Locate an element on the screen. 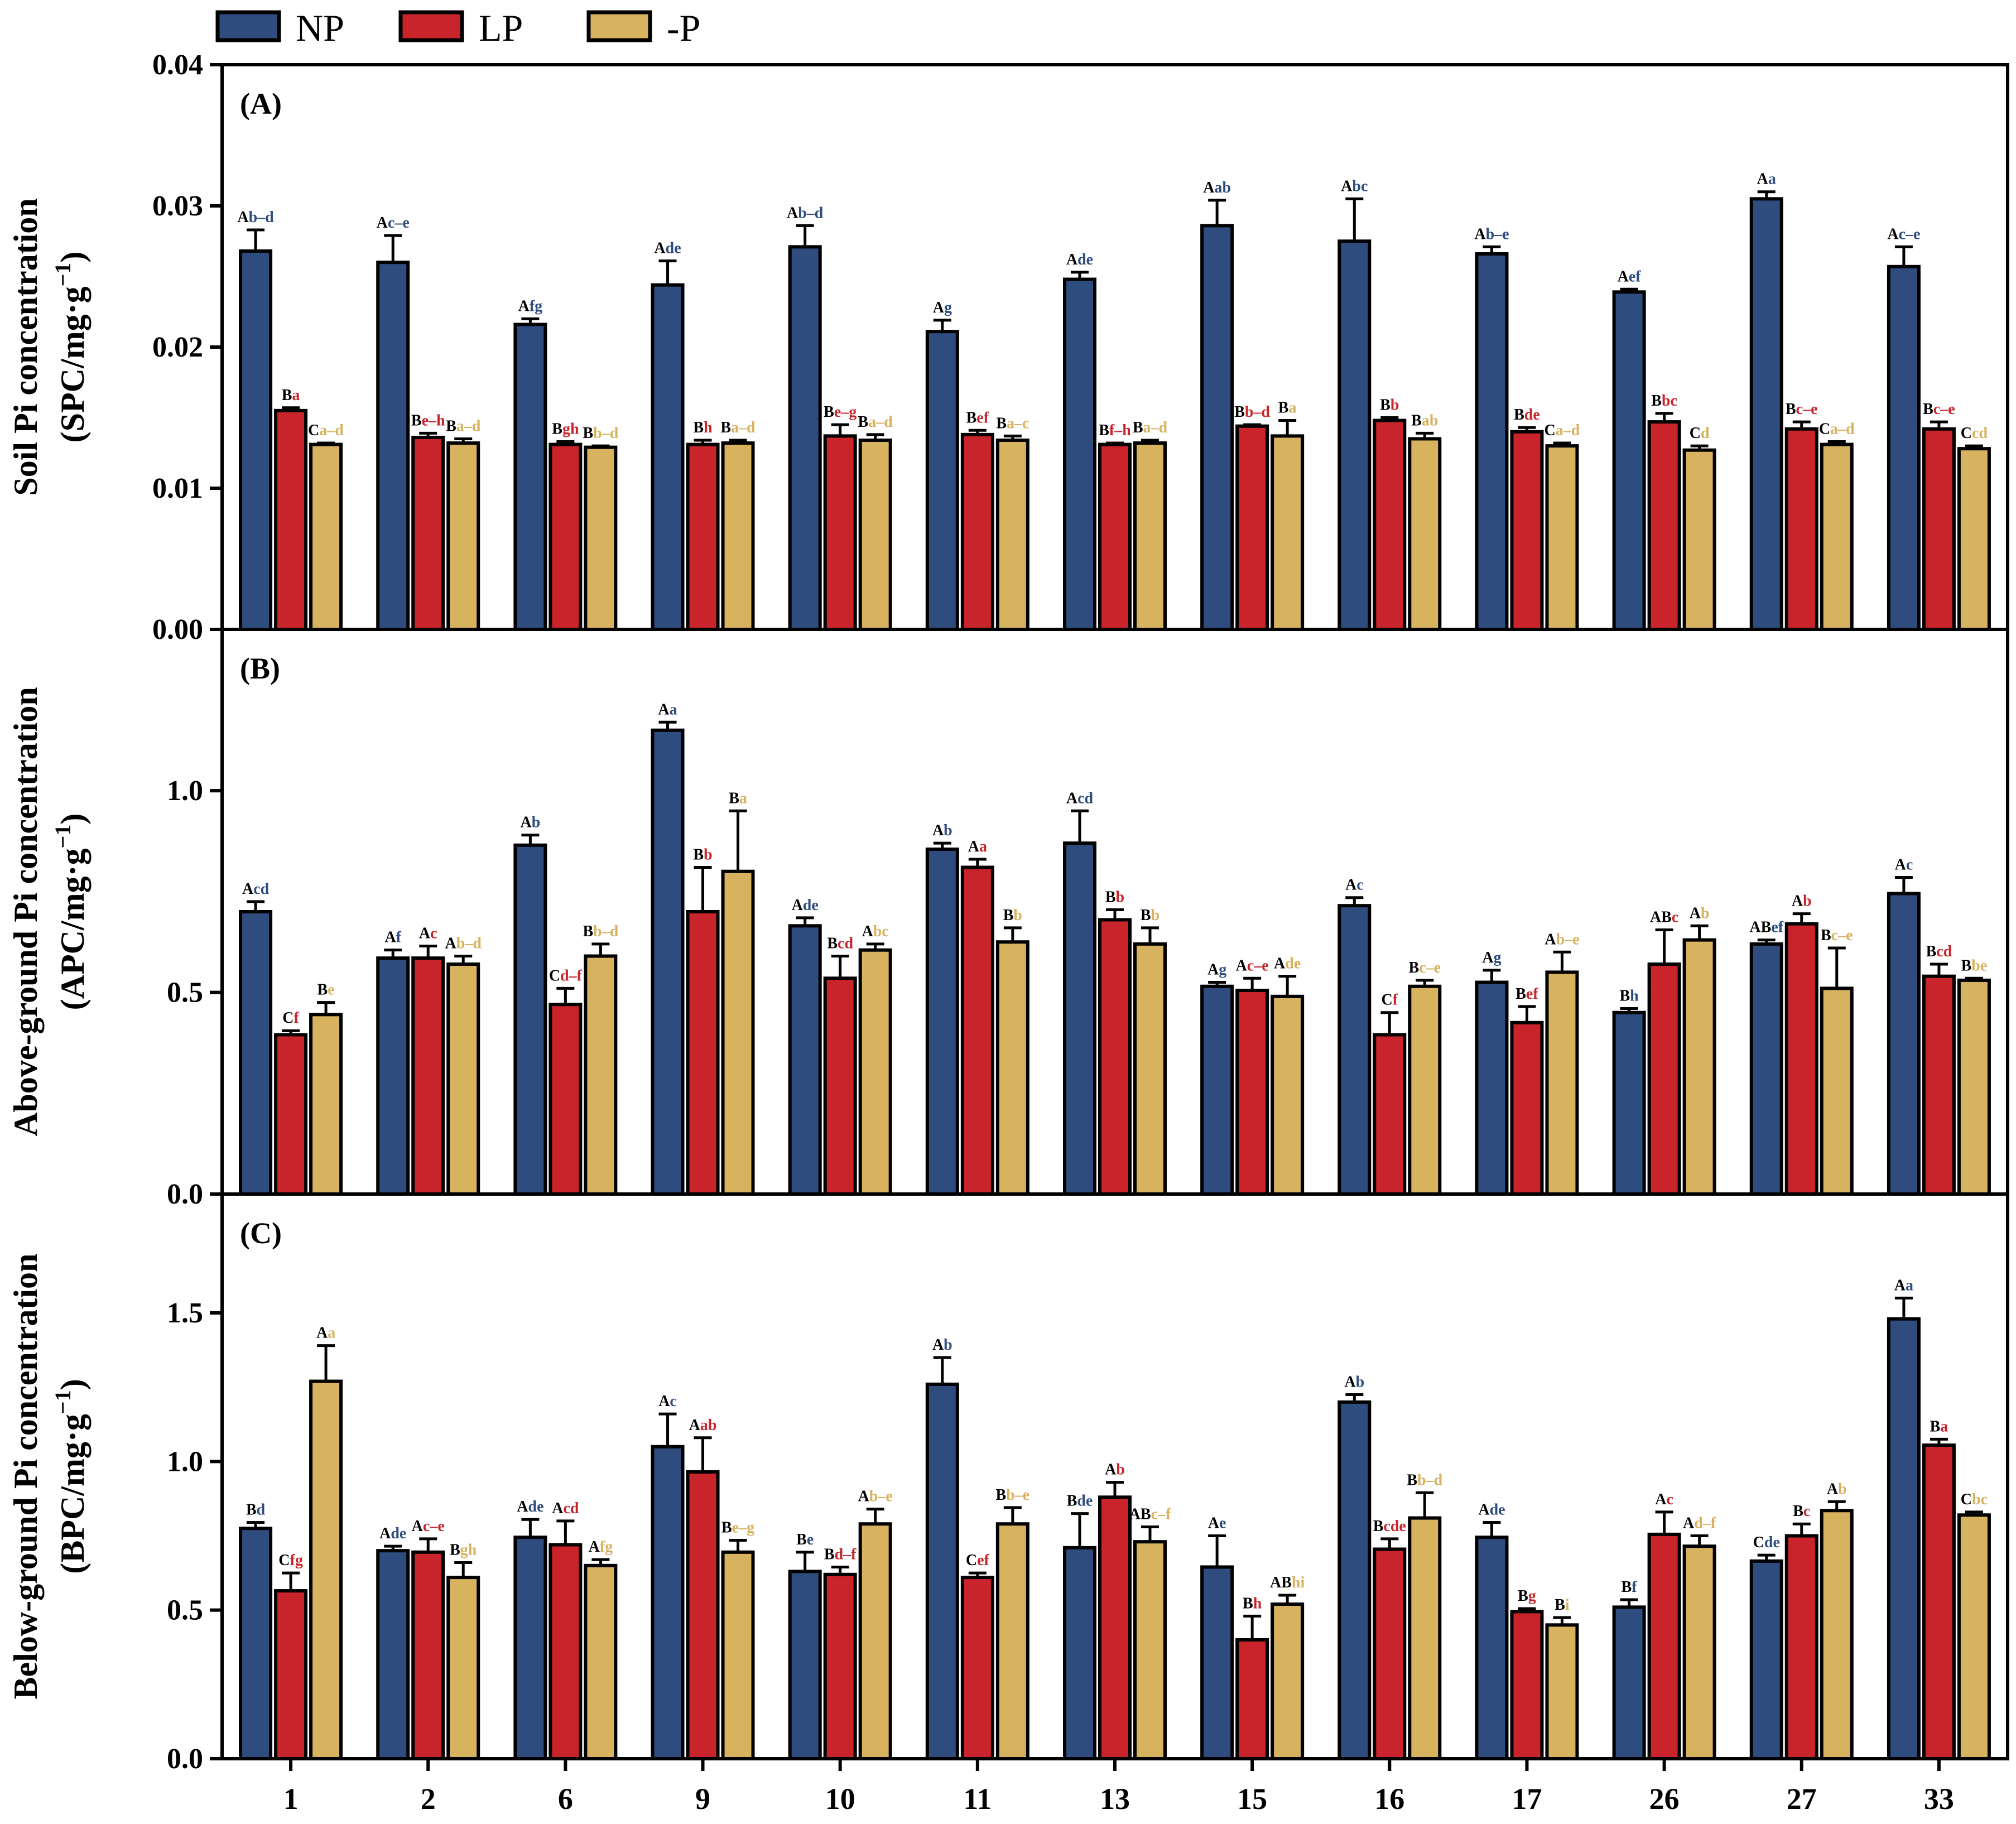 This screenshot has height=1824, width=2016. significance-label: Cd–f is located at coordinates (566, 975).